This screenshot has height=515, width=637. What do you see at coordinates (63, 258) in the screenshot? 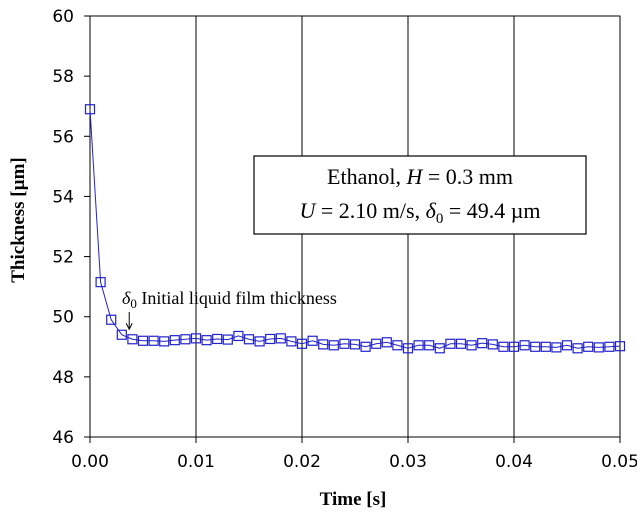
I see `y-tick-label: 52` at bounding box center [63, 258].